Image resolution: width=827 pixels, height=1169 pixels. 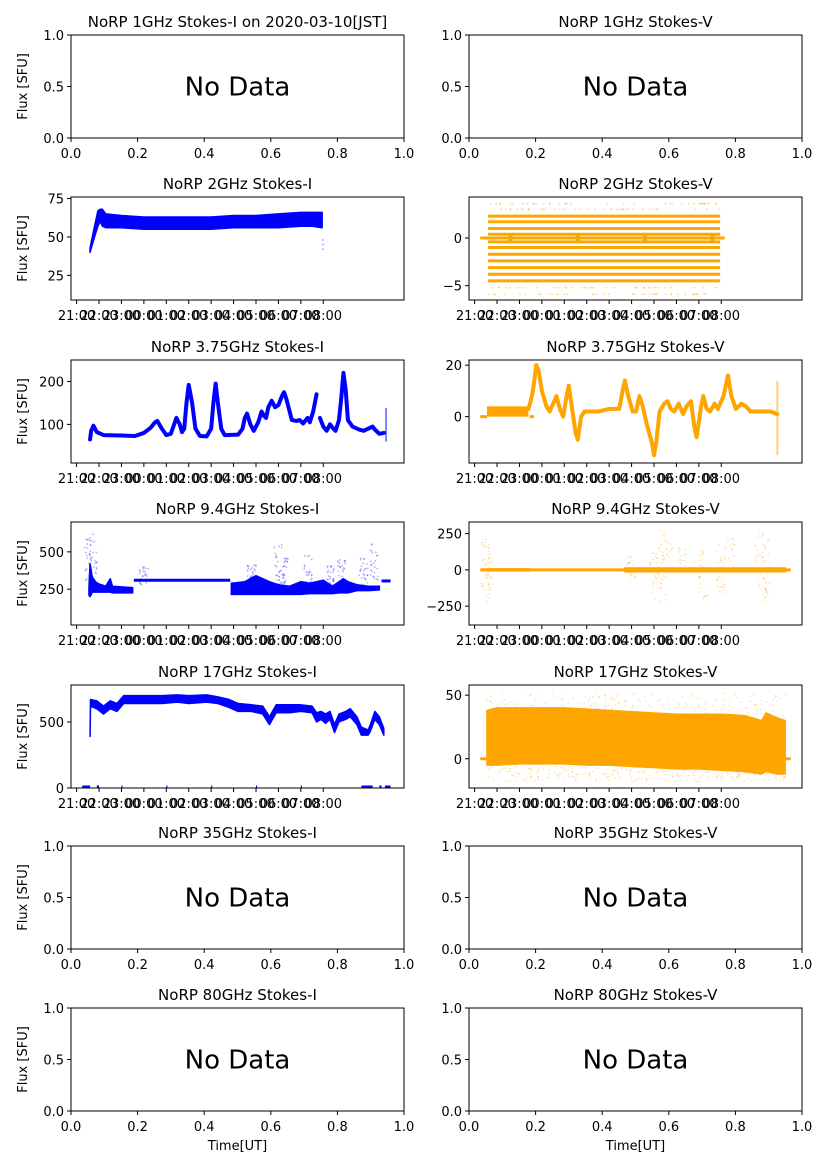 What do you see at coordinates (586, 804) in the screenshot?
I see `x-tick-label: 02:00` at bounding box center [586, 804].